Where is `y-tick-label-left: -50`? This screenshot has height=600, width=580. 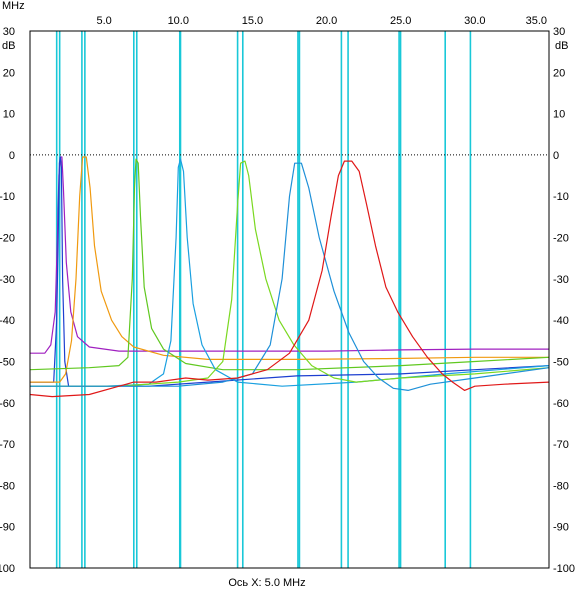 y-tick-label-left: -50 is located at coordinates (7, 362).